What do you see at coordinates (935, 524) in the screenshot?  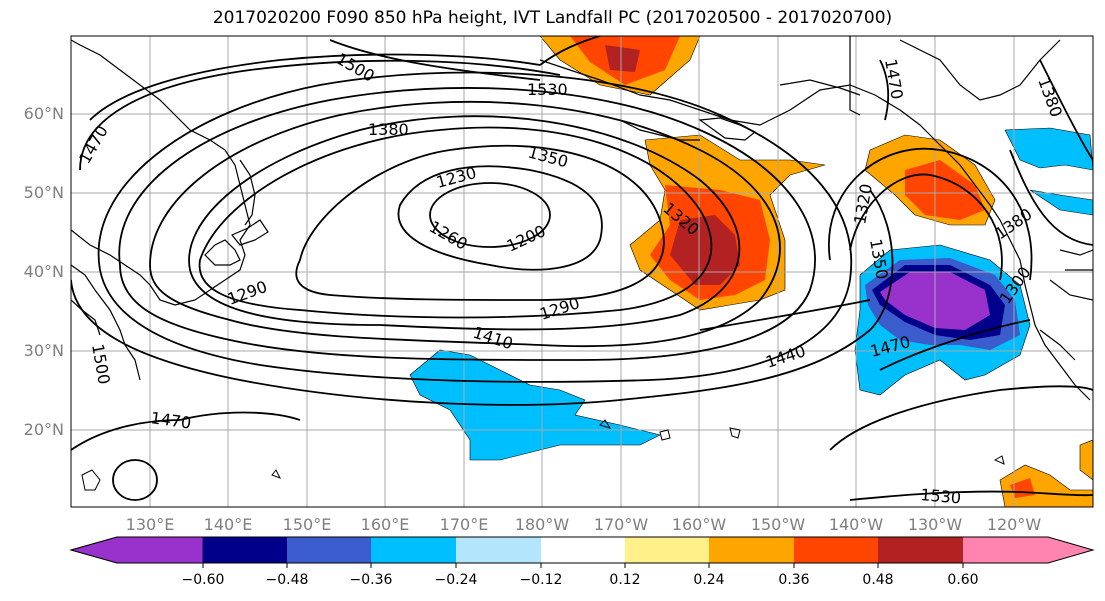 I see `lon-label: 130°W` at bounding box center [935, 524].